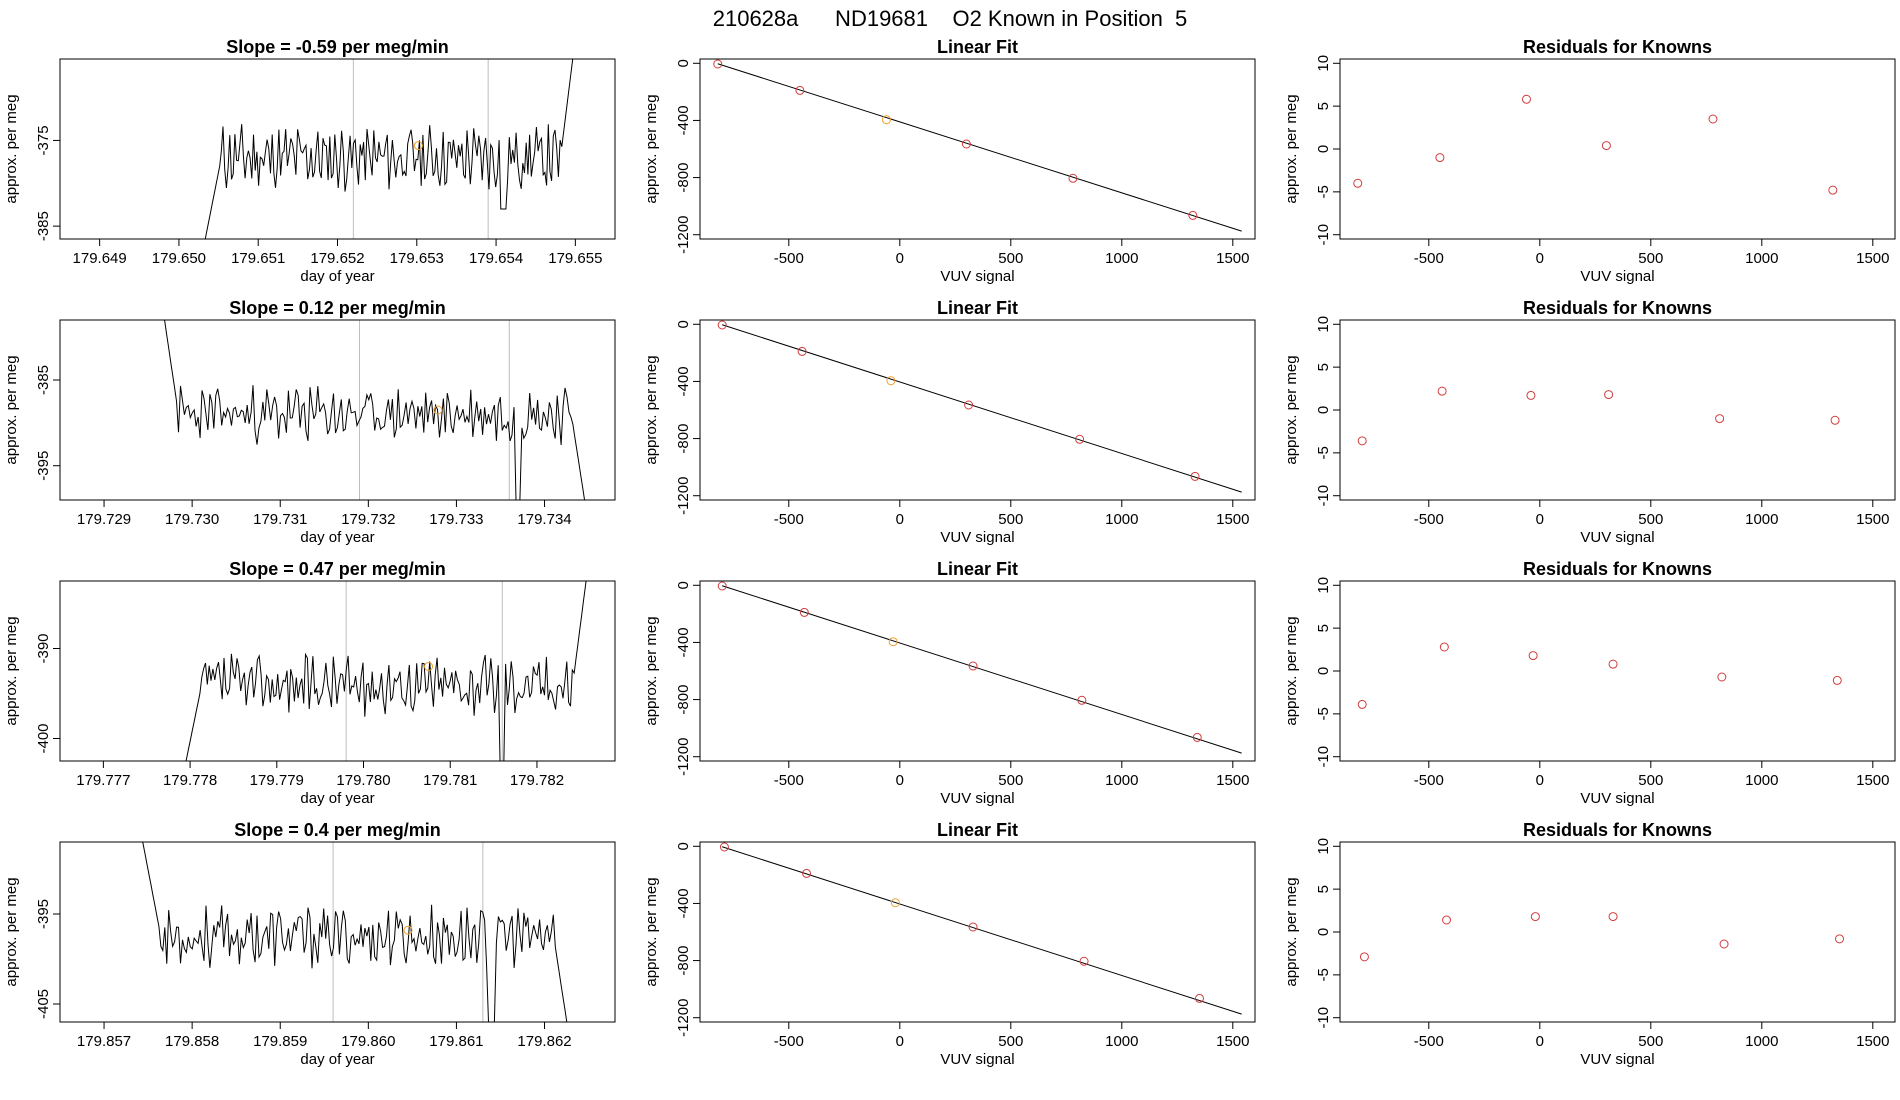  Describe the element at coordinates (537, 780) in the screenshot. I see `x-tick-label: 179.782` at that location.